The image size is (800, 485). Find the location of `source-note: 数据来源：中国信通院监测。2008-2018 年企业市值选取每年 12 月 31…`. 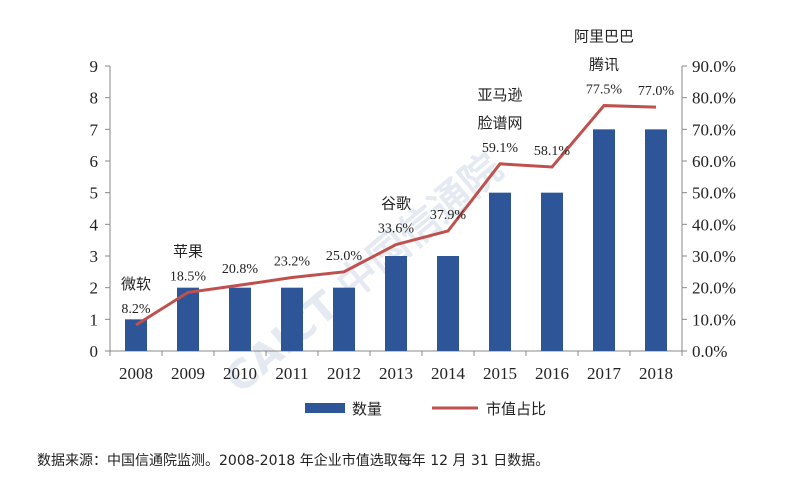

source-note: 数据来源：中国信通院监测。2008-2018 年企业市值选取每年 12 月 31… is located at coordinates (293, 461).